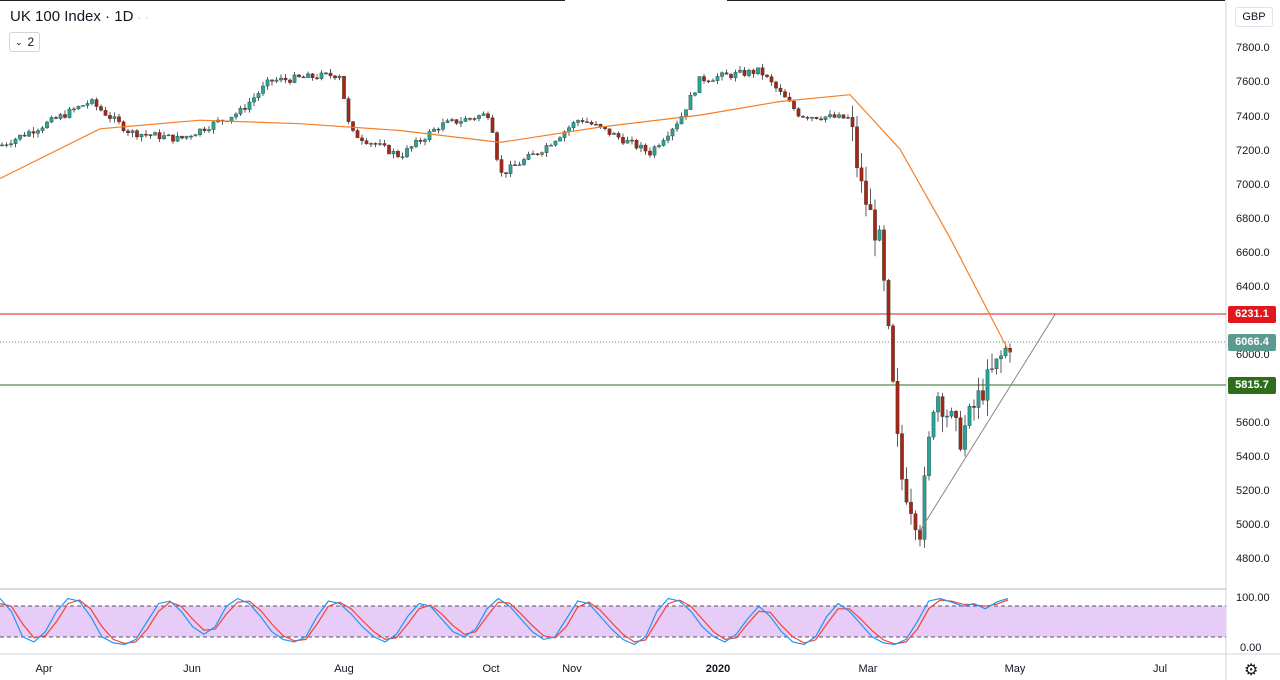 The image size is (1280, 680). I want to click on oscillator-scale: 100.00 0.00, so click(1253, 623).